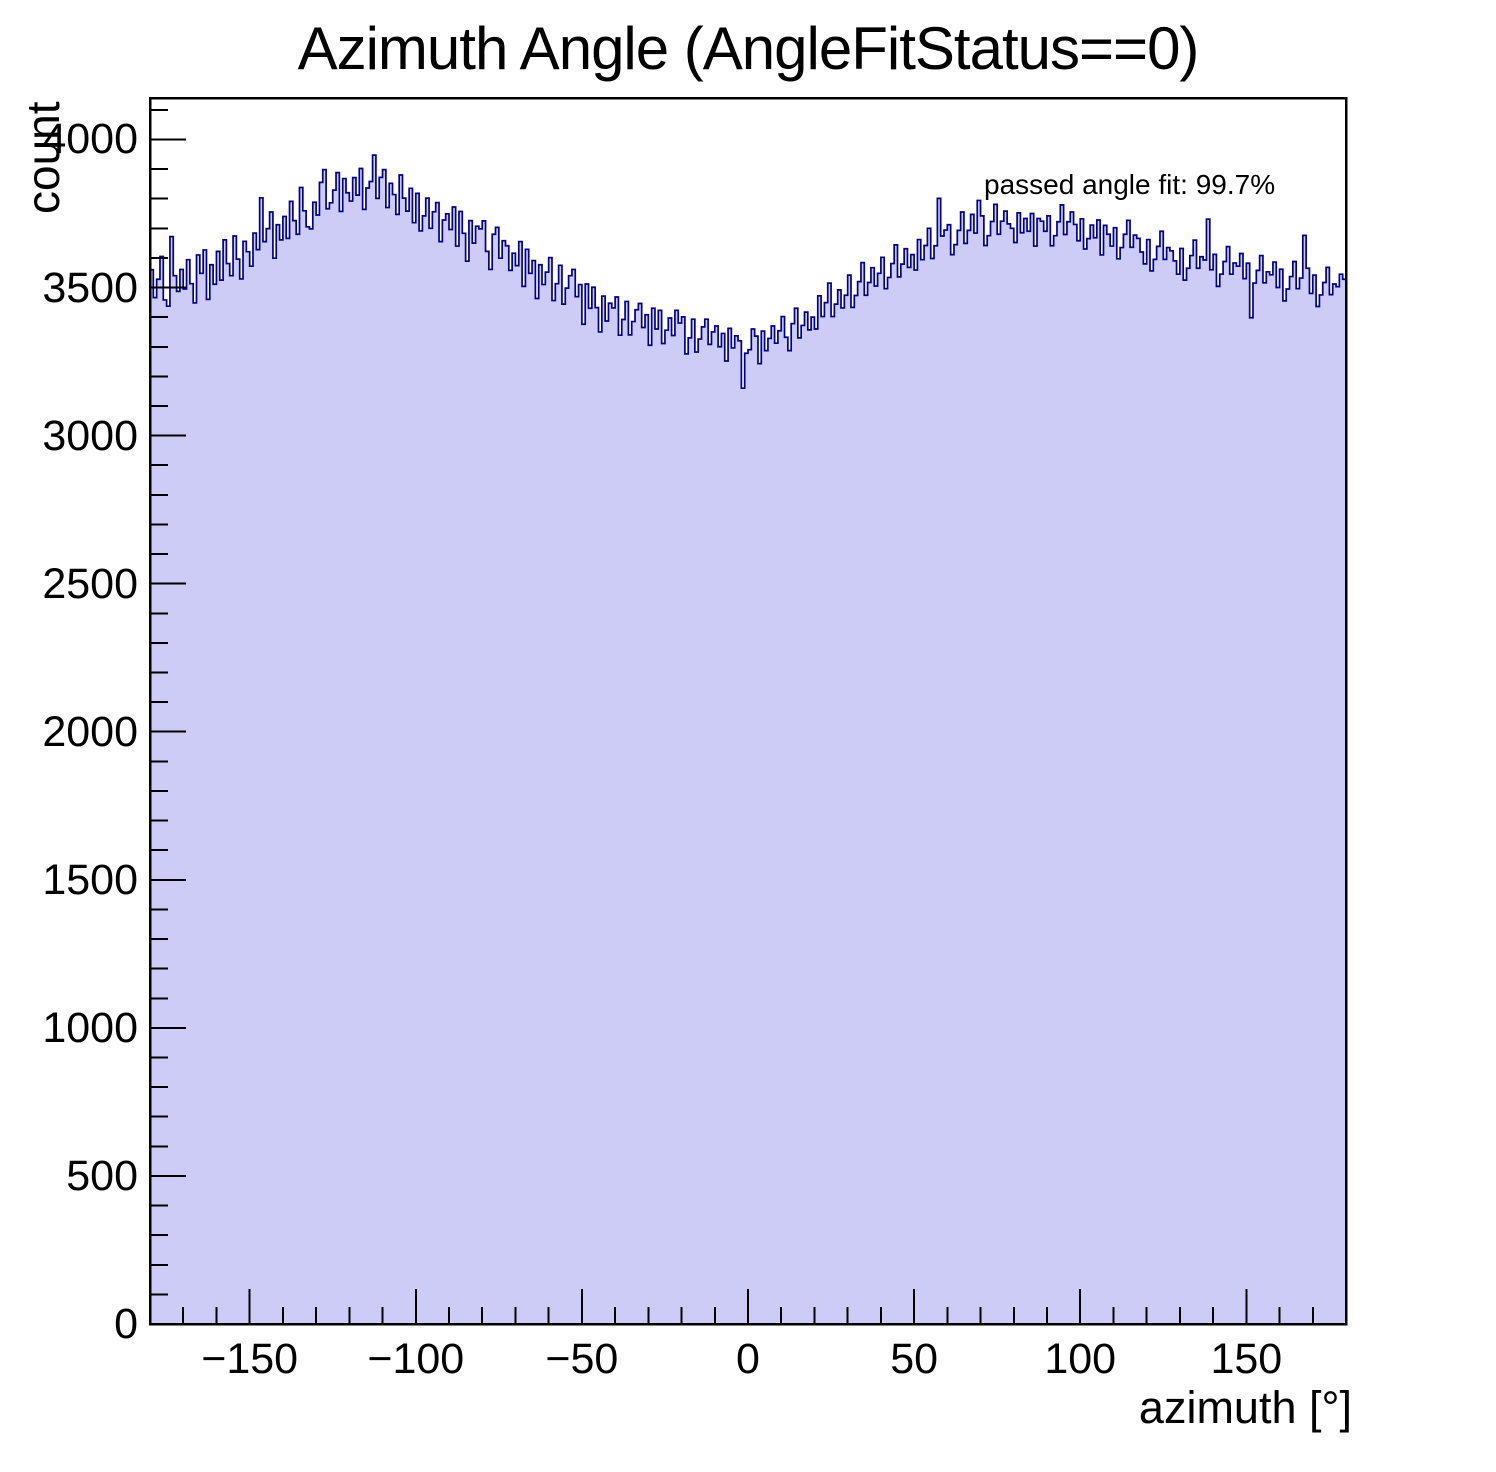 The height and width of the screenshot is (1472, 1496). What do you see at coordinates (416, 1359) in the screenshot?
I see `x-tick-label: −100` at bounding box center [416, 1359].